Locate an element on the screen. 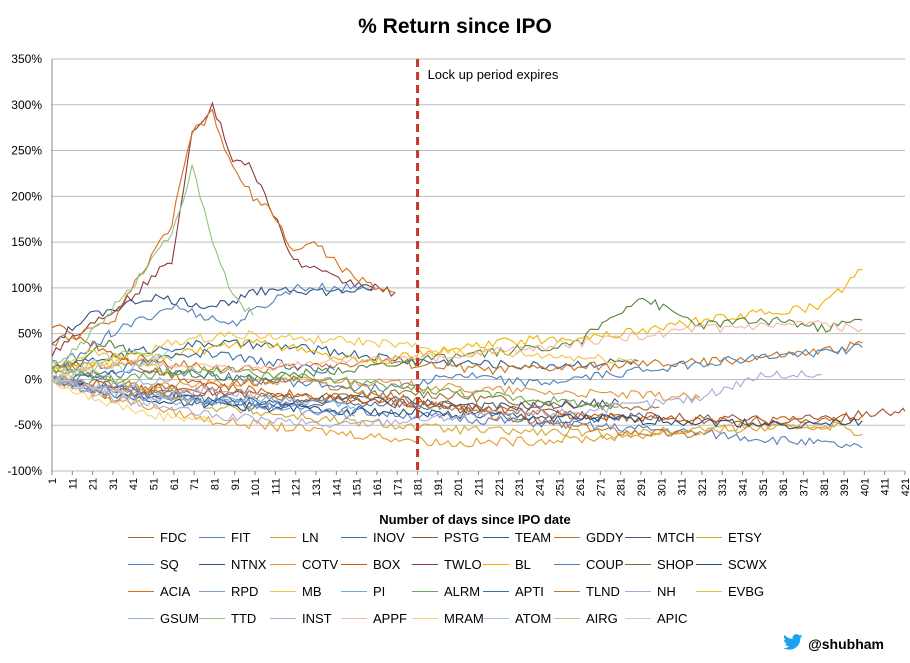  y-tick-label: 350% is located at coordinates (26, 59).